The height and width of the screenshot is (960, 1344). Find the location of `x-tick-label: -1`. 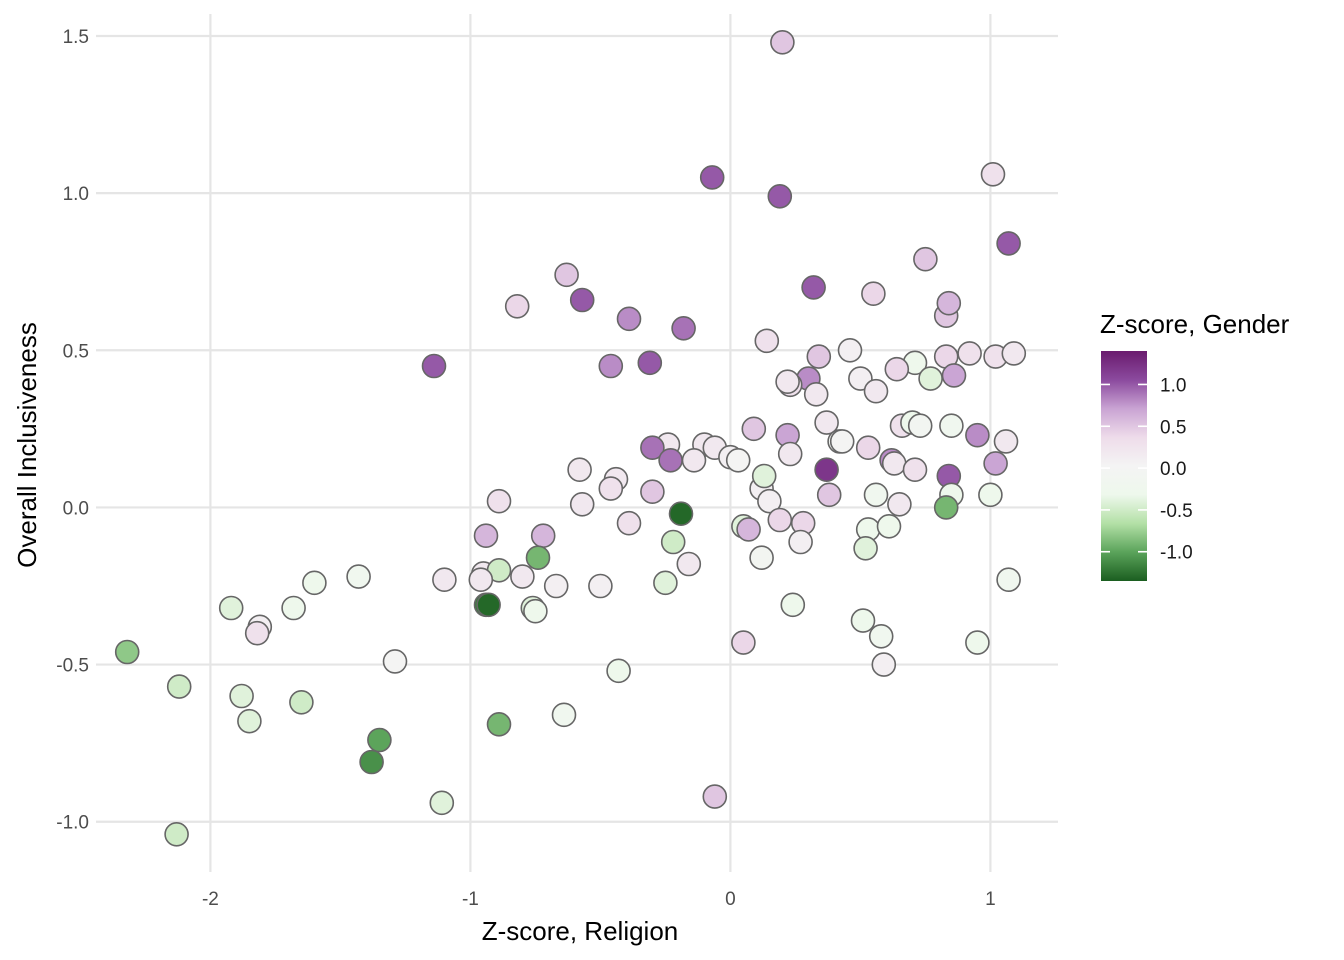

x-tick-label: -1 is located at coordinates (470, 899).